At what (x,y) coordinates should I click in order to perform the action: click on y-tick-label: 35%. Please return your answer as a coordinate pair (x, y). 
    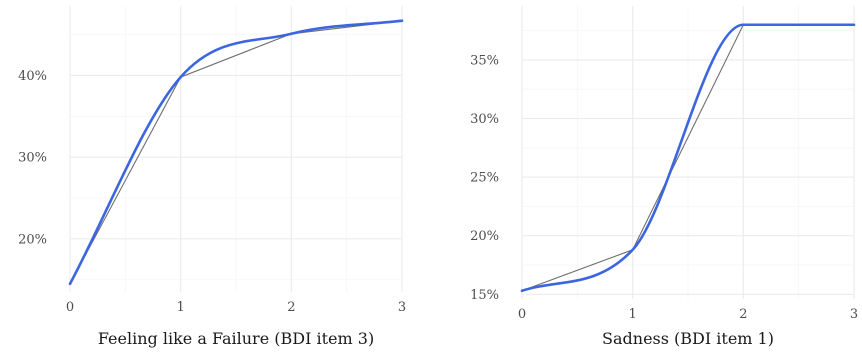
    Looking at the image, I should click on (484, 60).